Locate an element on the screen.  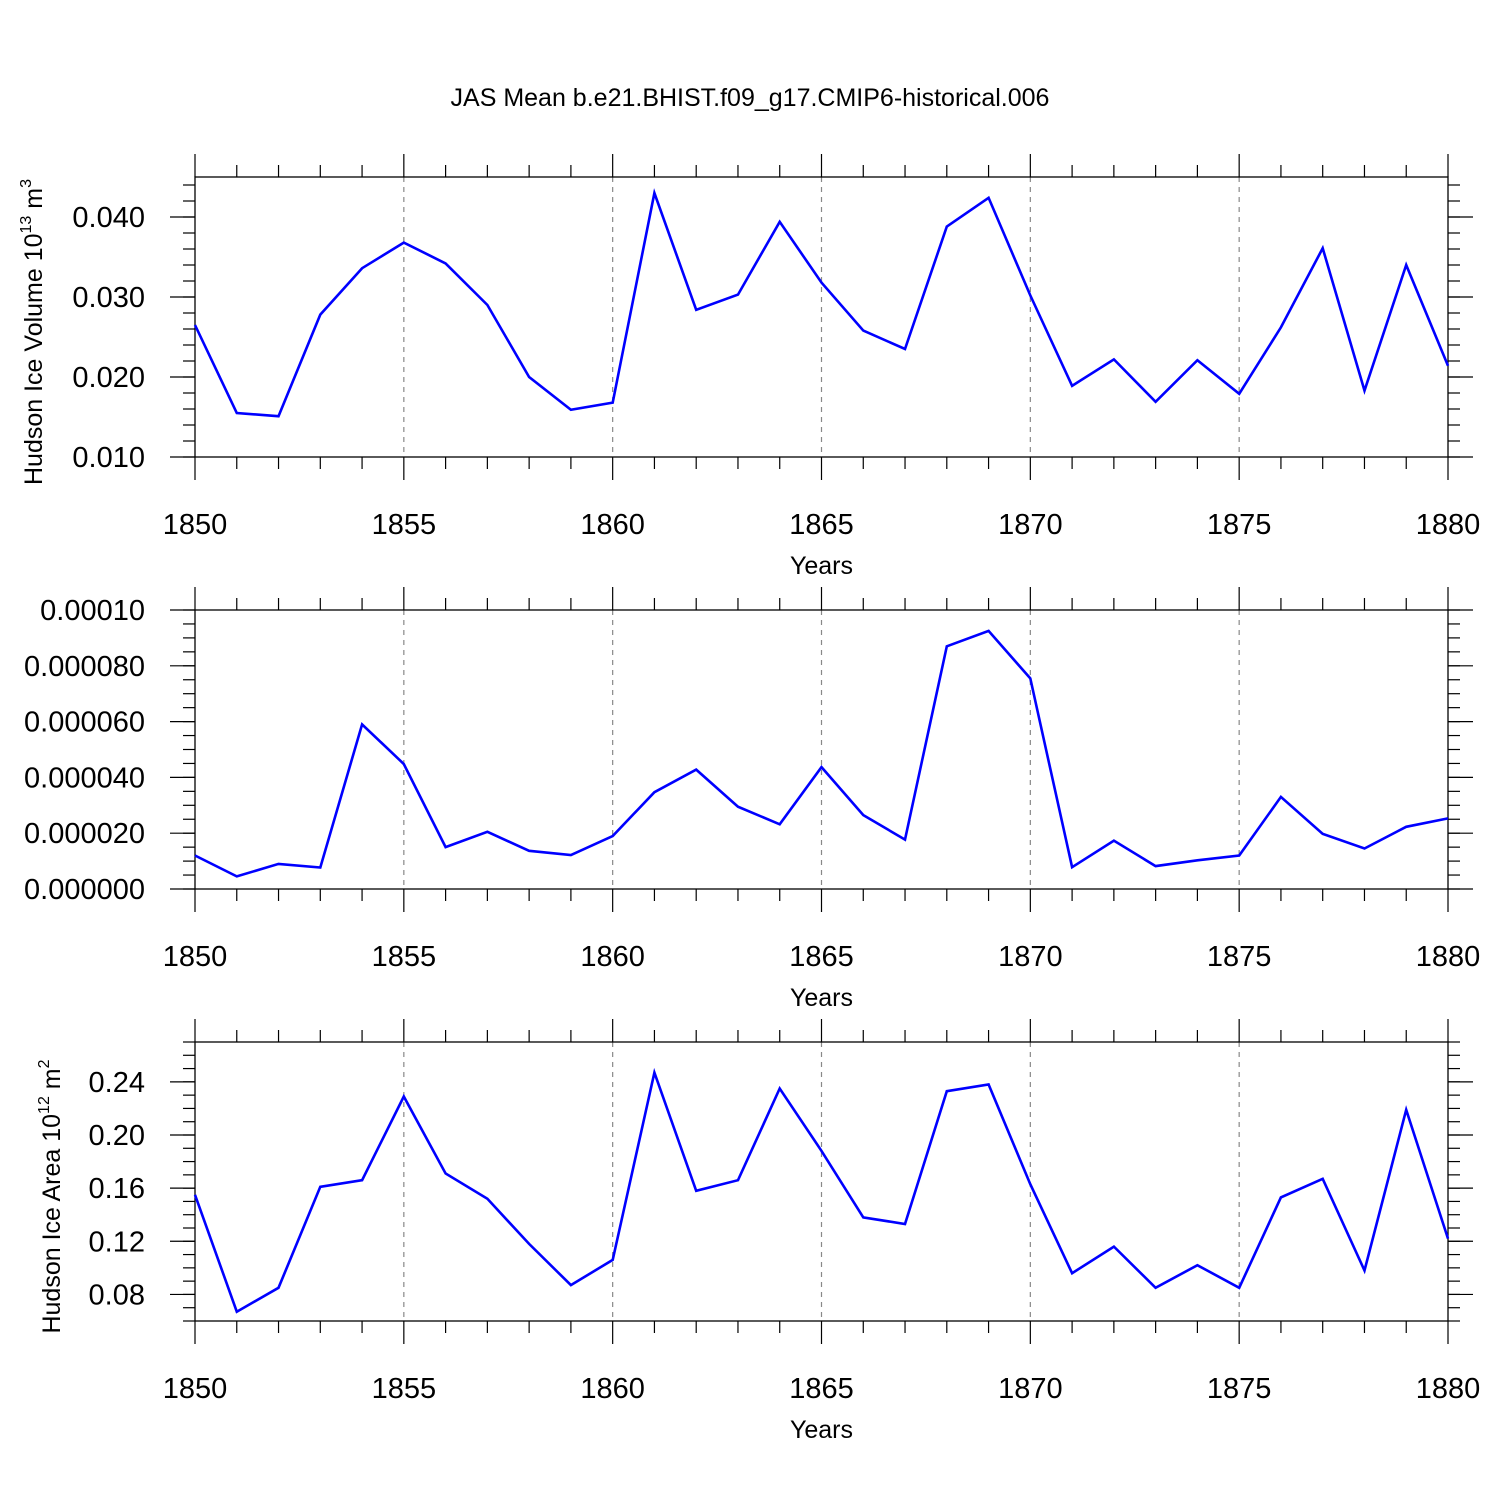
y-tick-label: 0.000080 is located at coordinates (84, 667).